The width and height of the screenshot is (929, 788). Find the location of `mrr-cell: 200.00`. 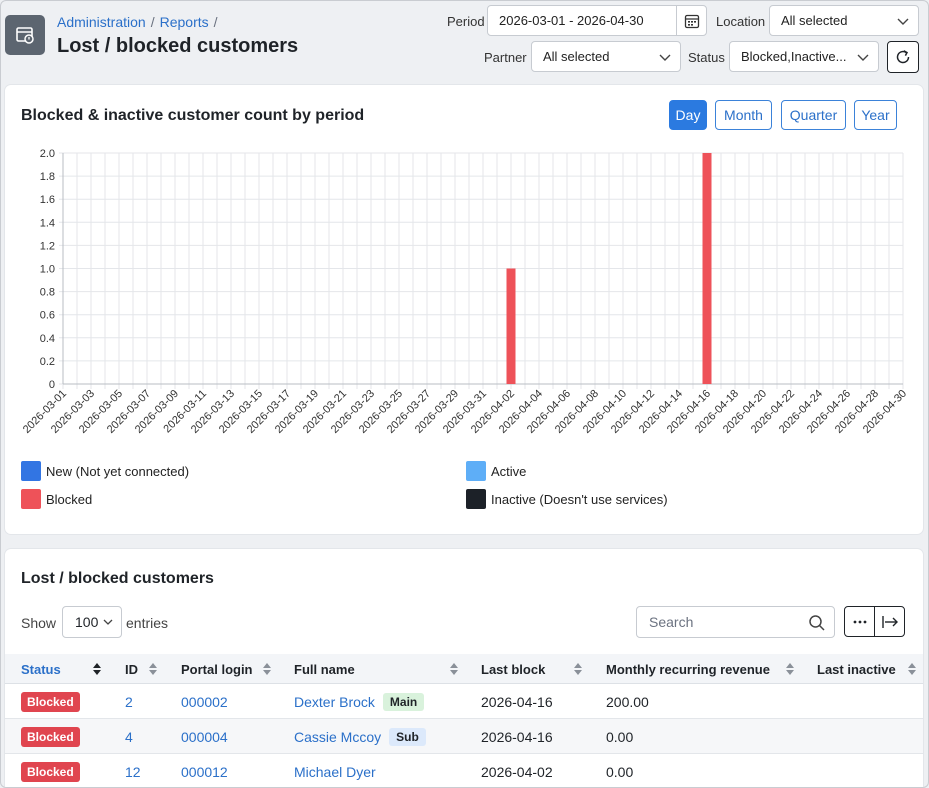

mrr-cell: 200.00 is located at coordinates (627, 701).